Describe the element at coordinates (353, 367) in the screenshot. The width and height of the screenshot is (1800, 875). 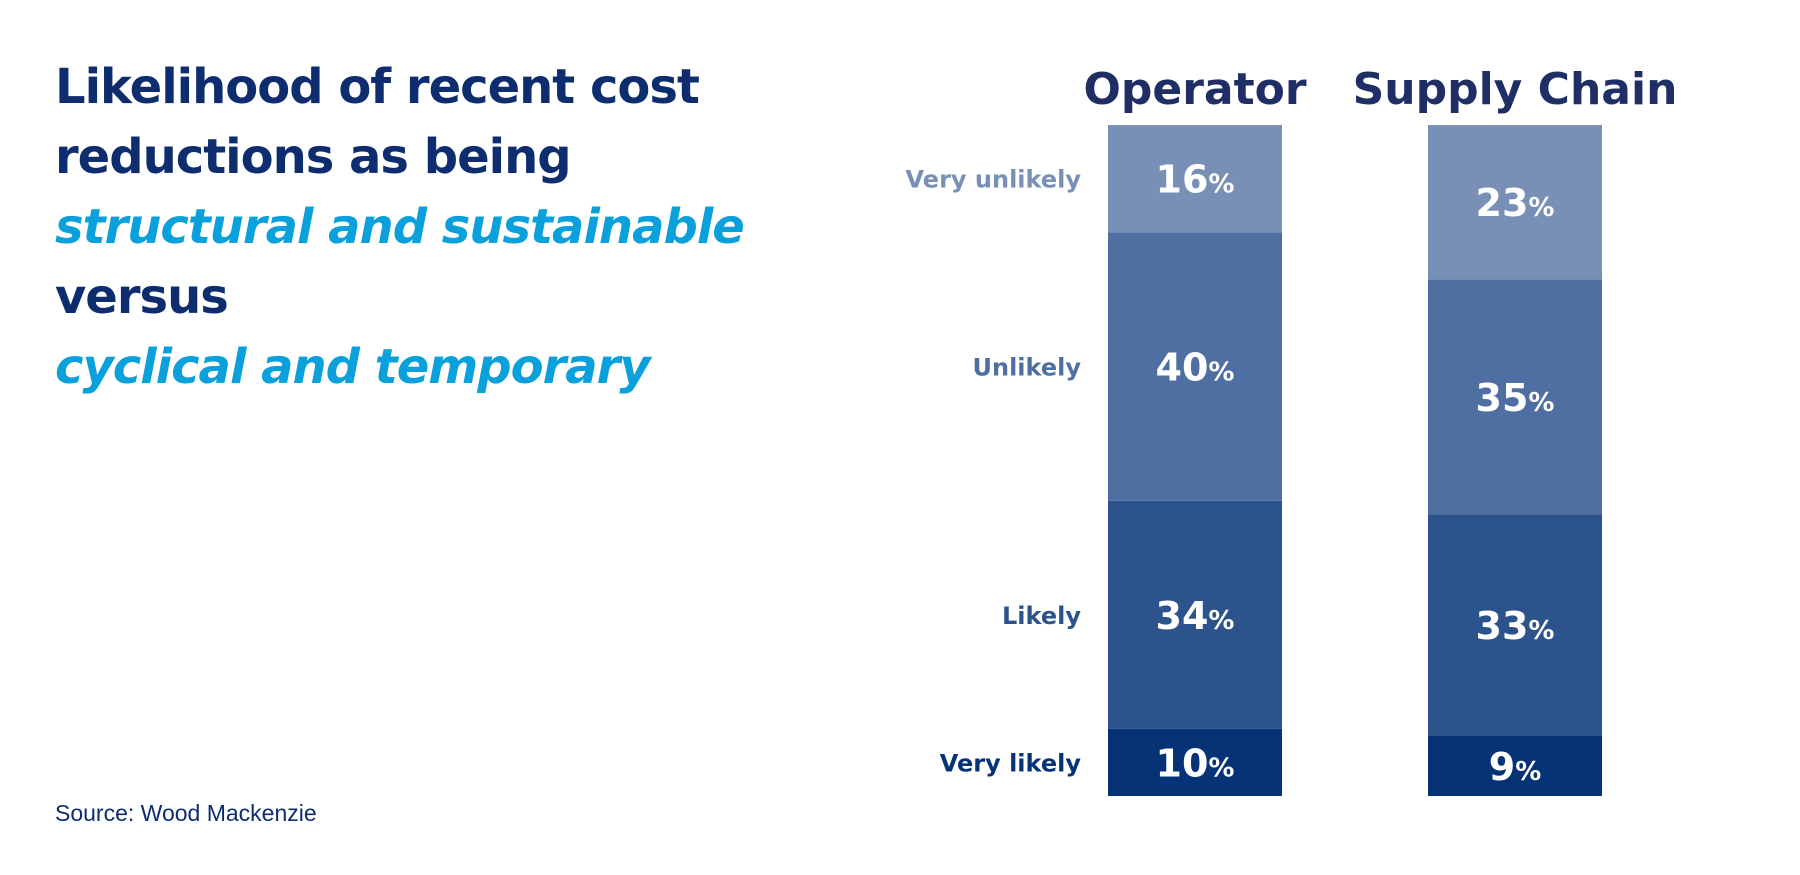
I see `title-highlight: cyclical and temporary` at that location.